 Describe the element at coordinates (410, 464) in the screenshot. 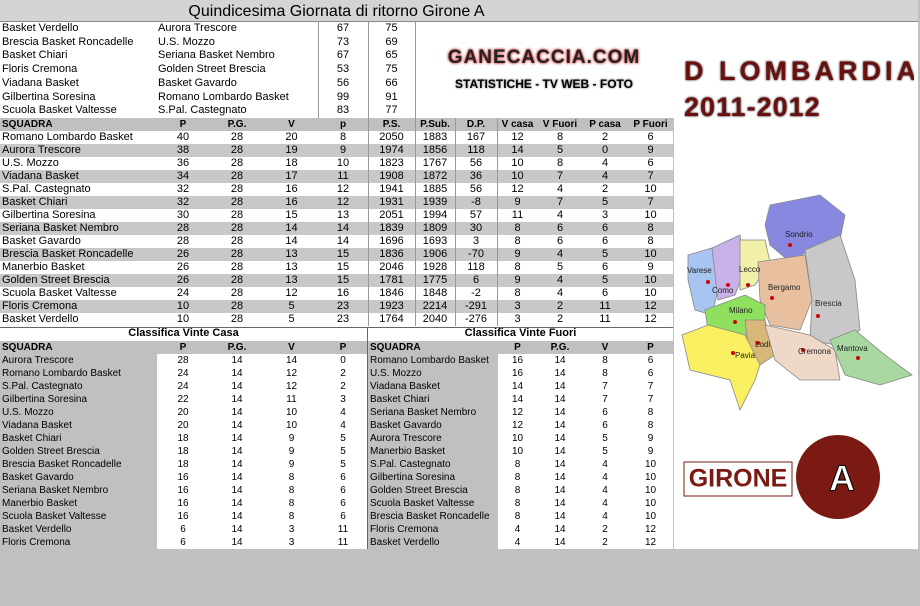

I see `away-cell: S.Pal. Castegnato` at that location.